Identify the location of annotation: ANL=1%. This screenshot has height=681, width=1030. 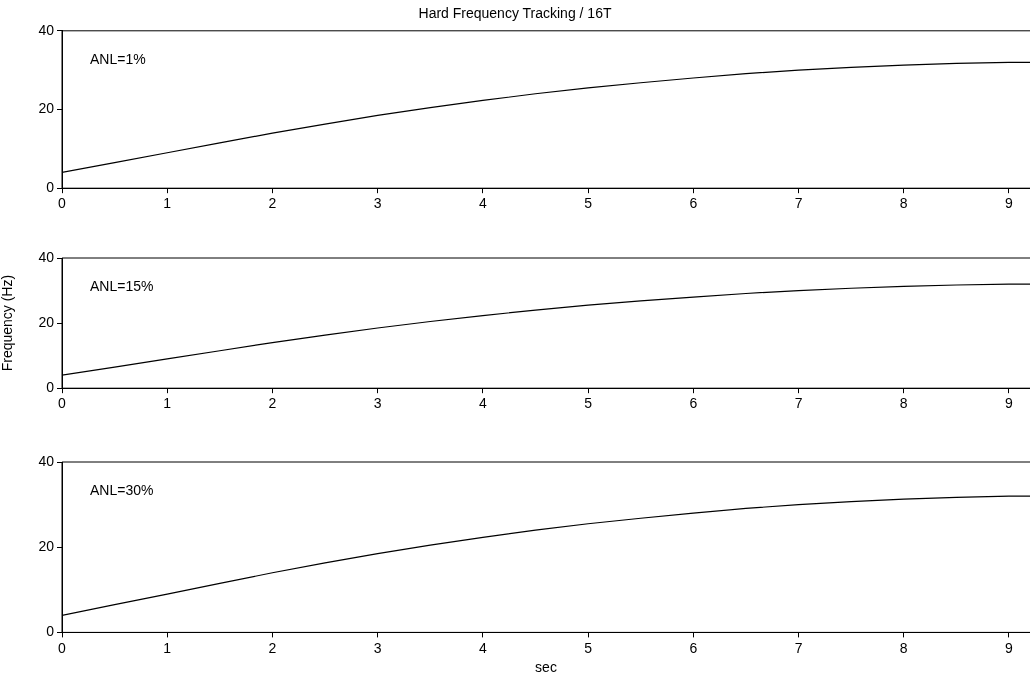
(118, 58).